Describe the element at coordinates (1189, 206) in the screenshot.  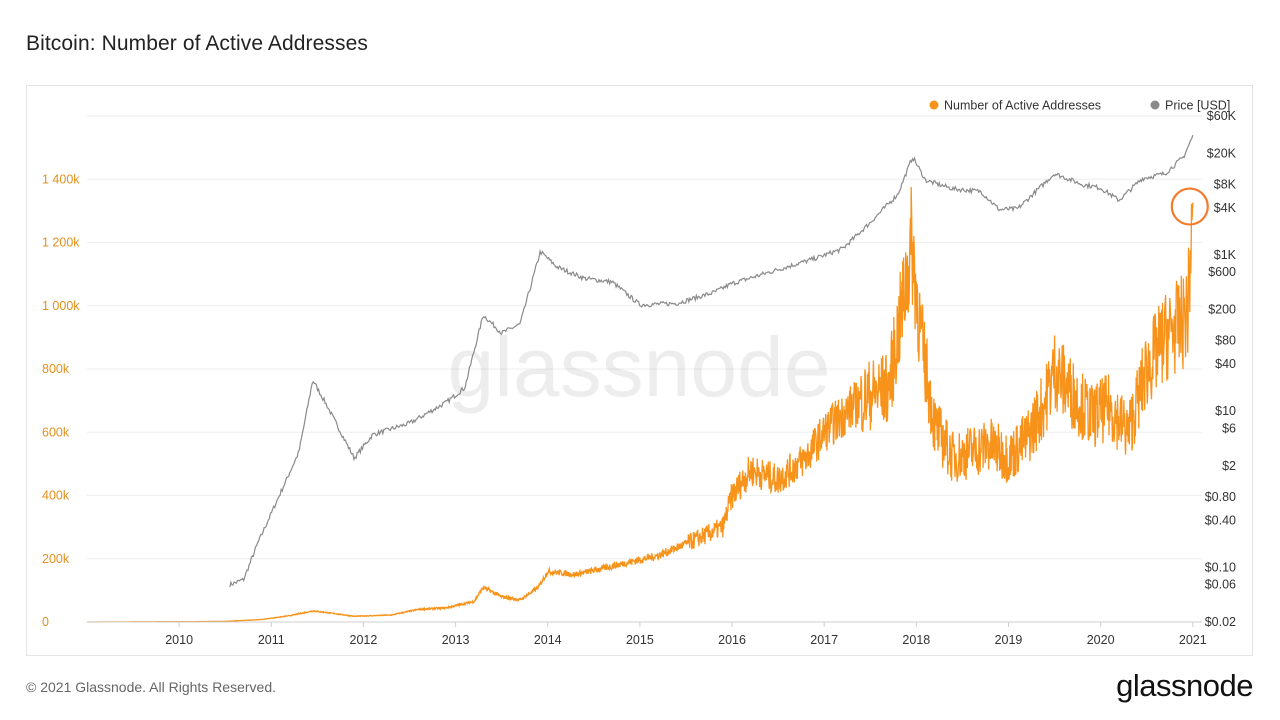
I see `highlight-circle` at that location.